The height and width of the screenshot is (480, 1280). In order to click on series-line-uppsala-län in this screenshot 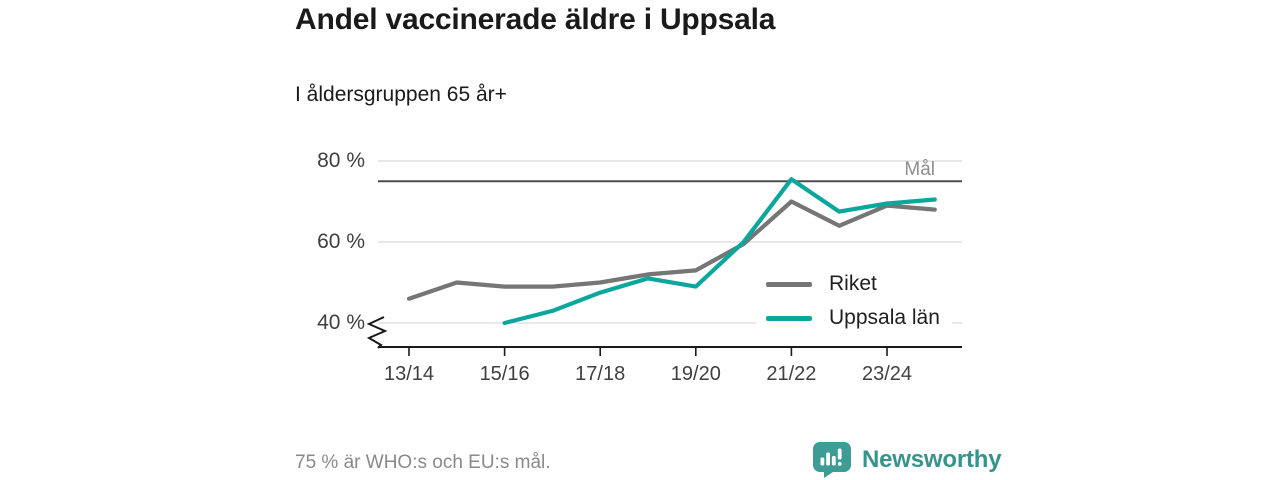, I will do `click(719, 251)`.